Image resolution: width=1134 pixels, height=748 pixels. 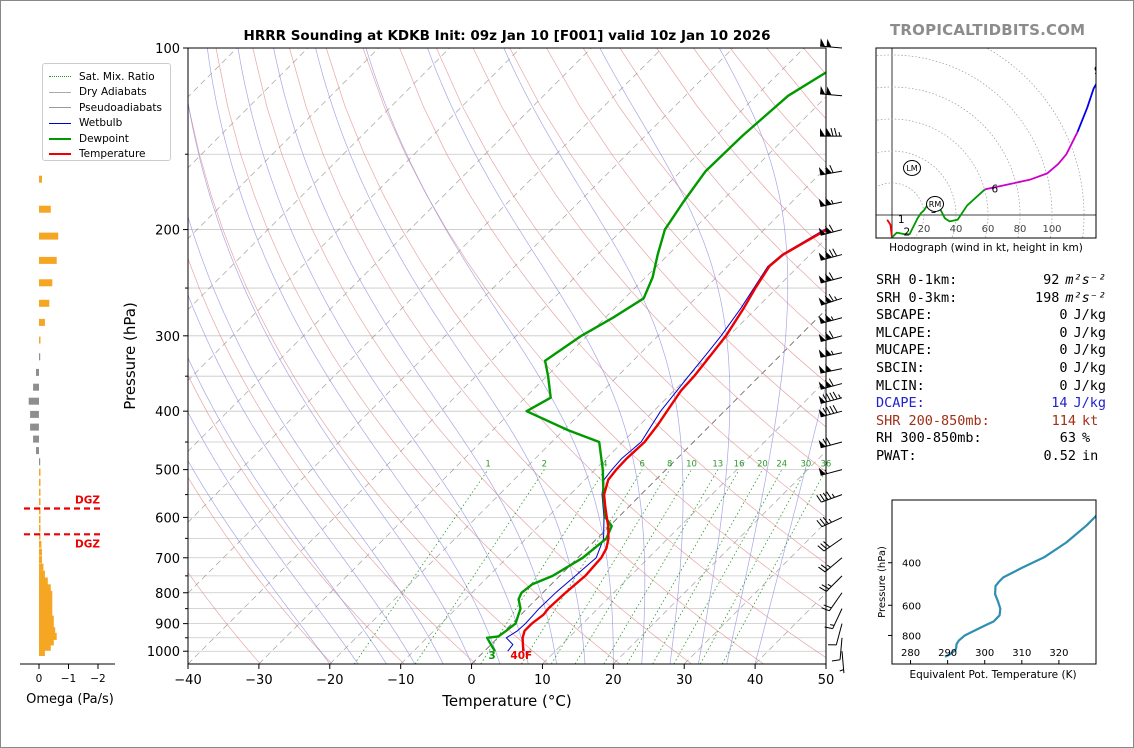 What do you see at coordinates (167, 559) in the screenshot?
I see `y-tick-label: 700` at bounding box center [167, 559].